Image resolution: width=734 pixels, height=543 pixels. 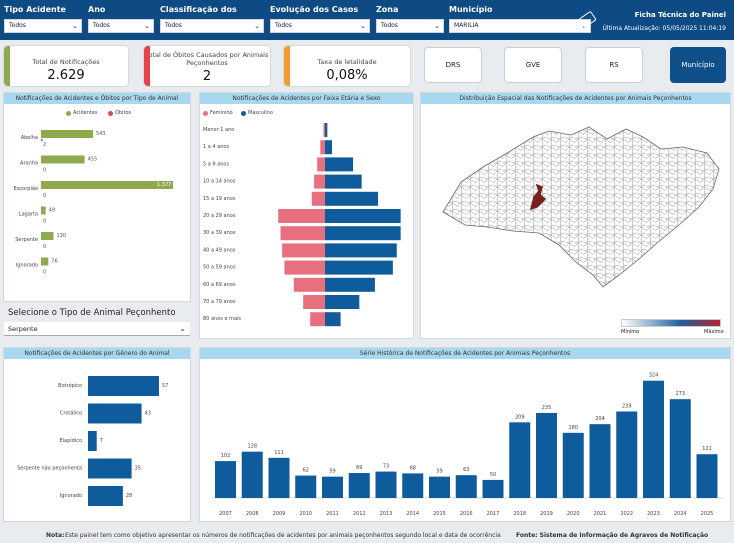 What do you see at coordinates (533, 65) in the screenshot?
I see `level-button-gve: GVE` at bounding box center [533, 65].